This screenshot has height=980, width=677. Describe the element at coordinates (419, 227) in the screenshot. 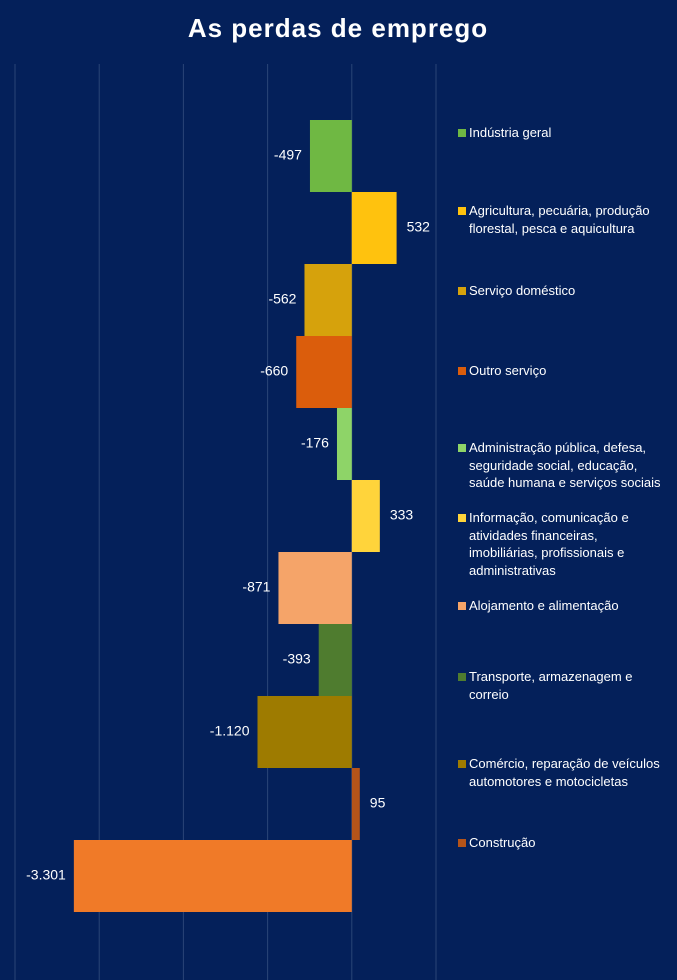

I see `data-label: 532` at that location.